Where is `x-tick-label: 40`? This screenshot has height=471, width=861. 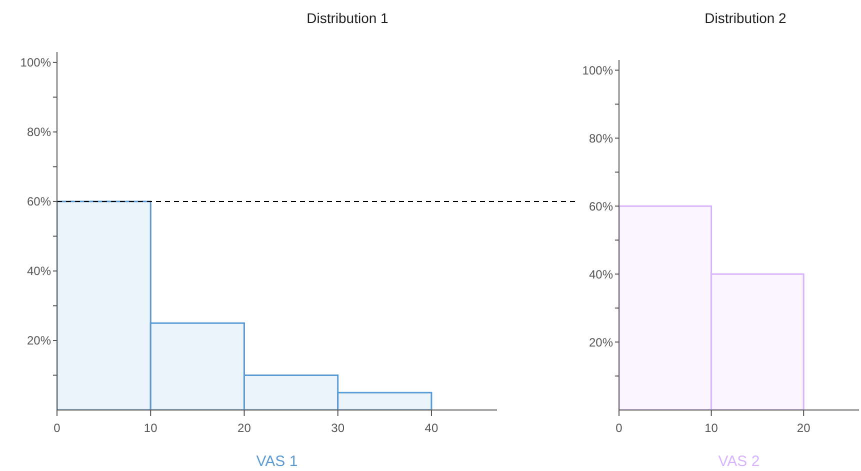
x-tick-label: 40 is located at coordinates (431, 428).